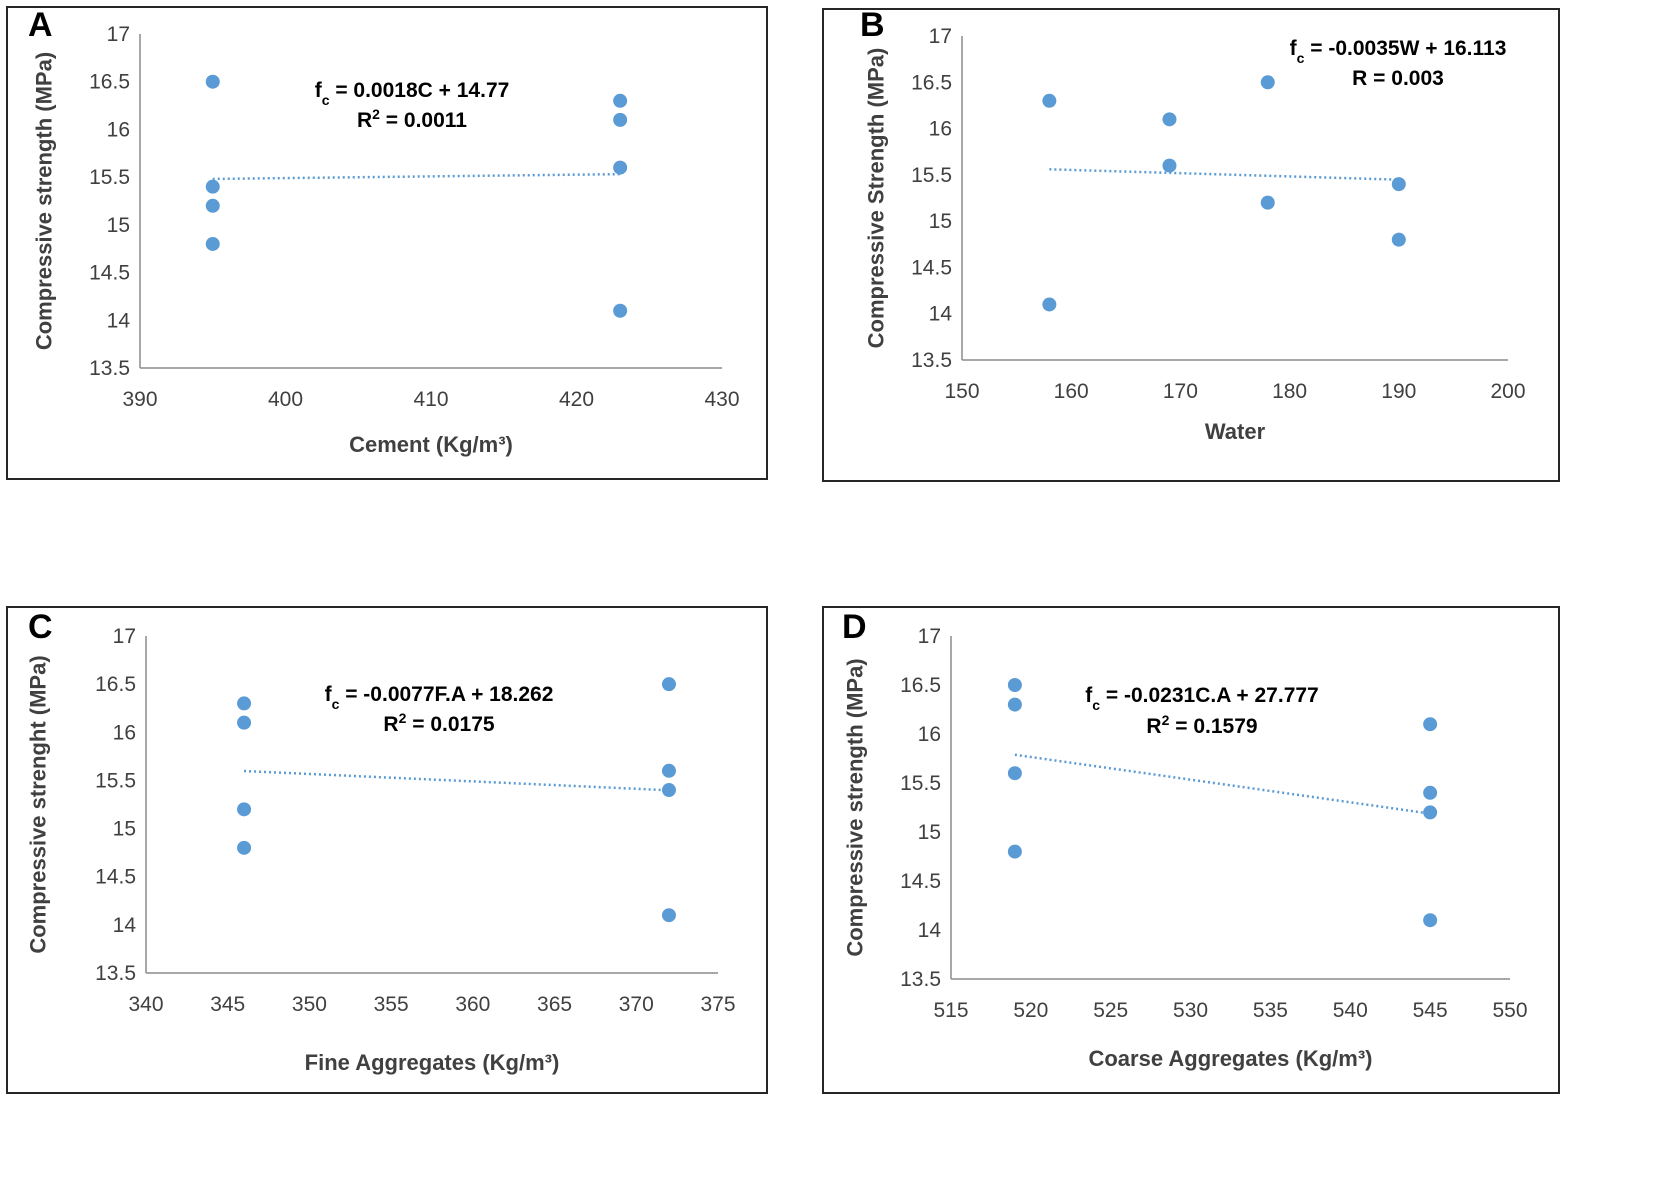  I want to click on x-tick-label: 170, so click(1180, 391).